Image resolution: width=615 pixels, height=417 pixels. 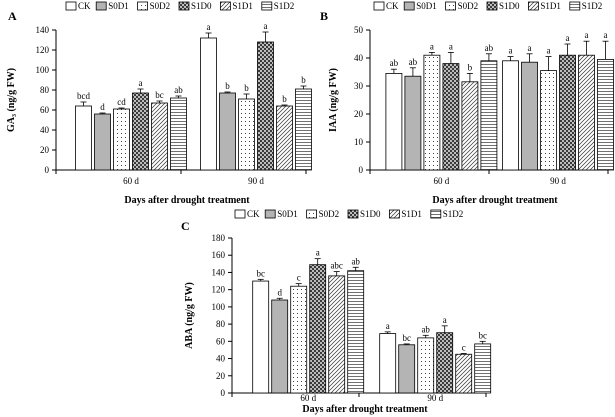 I want to click on bar-s0d2-90-d, so click(x=246, y=134).